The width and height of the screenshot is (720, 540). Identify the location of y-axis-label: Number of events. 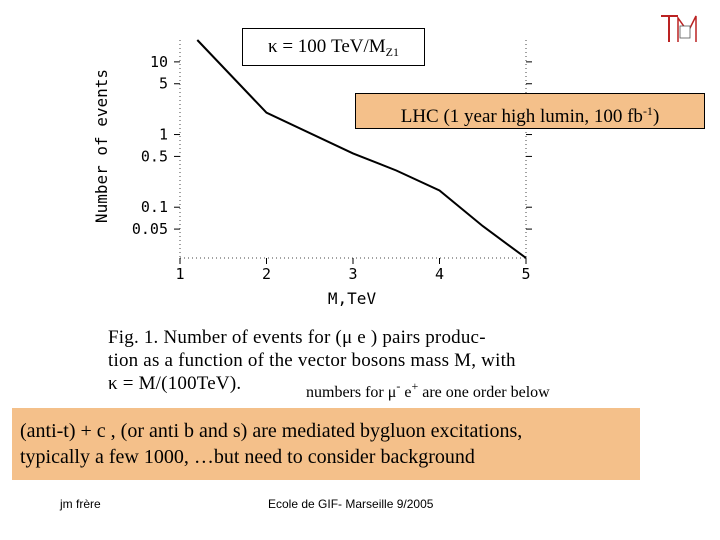
(101, 146).